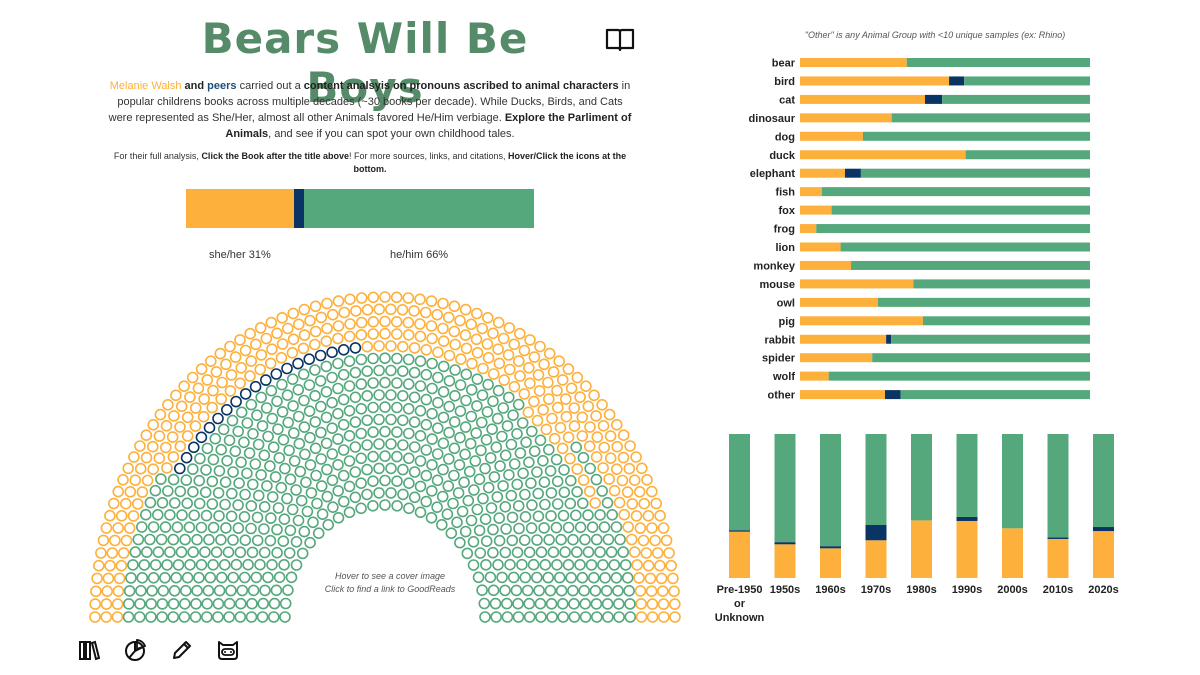 The width and height of the screenshot is (1200, 675). What do you see at coordinates (145, 86) in the screenshot?
I see `author-link: Melanie Walsh` at bounding box center [145, 86].